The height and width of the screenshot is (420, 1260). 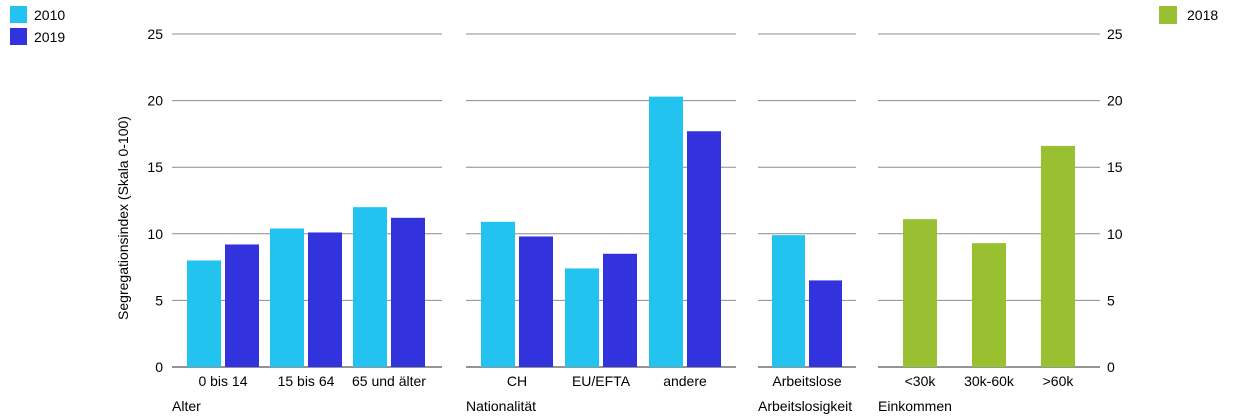 I want to click on x-tick-label: <30k, so click(x=921, y=381).